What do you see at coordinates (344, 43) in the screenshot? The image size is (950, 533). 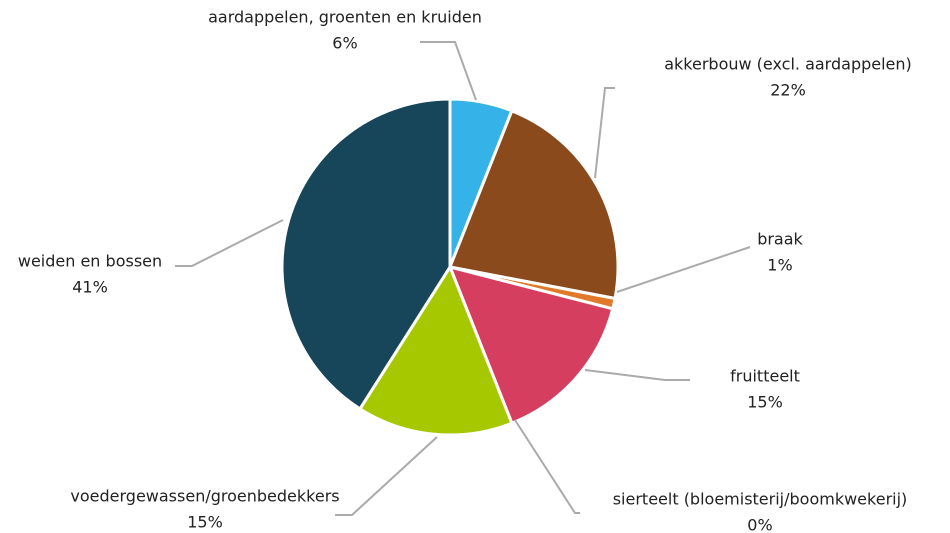 I see `slice-value-label: 6%` at bounding box center [344, 43].